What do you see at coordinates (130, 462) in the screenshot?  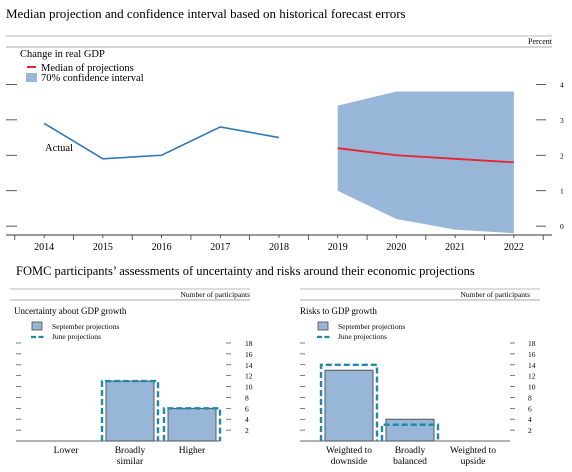 I see `category-label-broadly-similar-line2: similar` at bounding box center [130, 462].